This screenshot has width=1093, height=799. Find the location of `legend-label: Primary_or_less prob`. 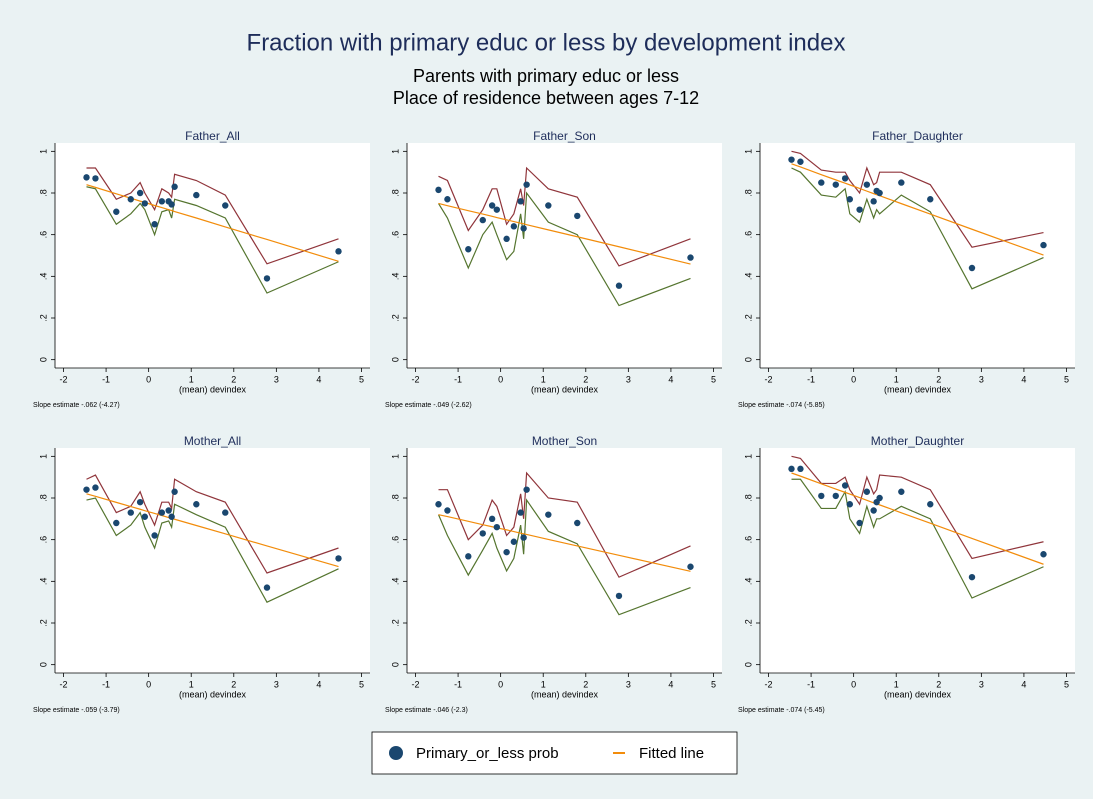

legend-label: Primary_or_less prob is located at coordinates (487, 753).